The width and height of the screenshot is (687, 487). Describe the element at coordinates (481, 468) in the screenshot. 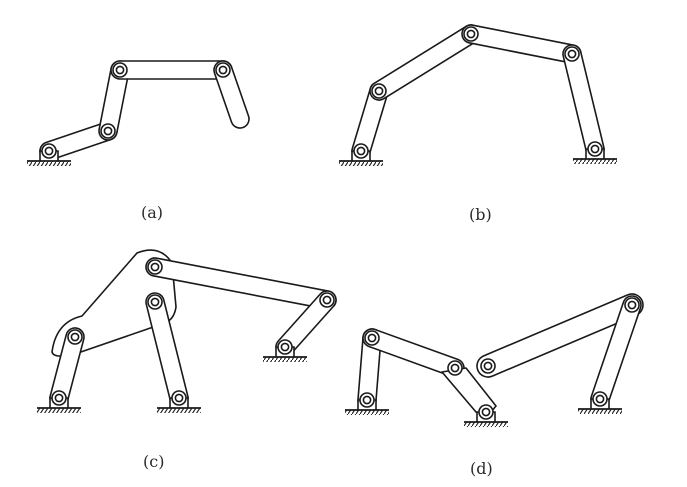

I see `caption-d: (d)` at that location.